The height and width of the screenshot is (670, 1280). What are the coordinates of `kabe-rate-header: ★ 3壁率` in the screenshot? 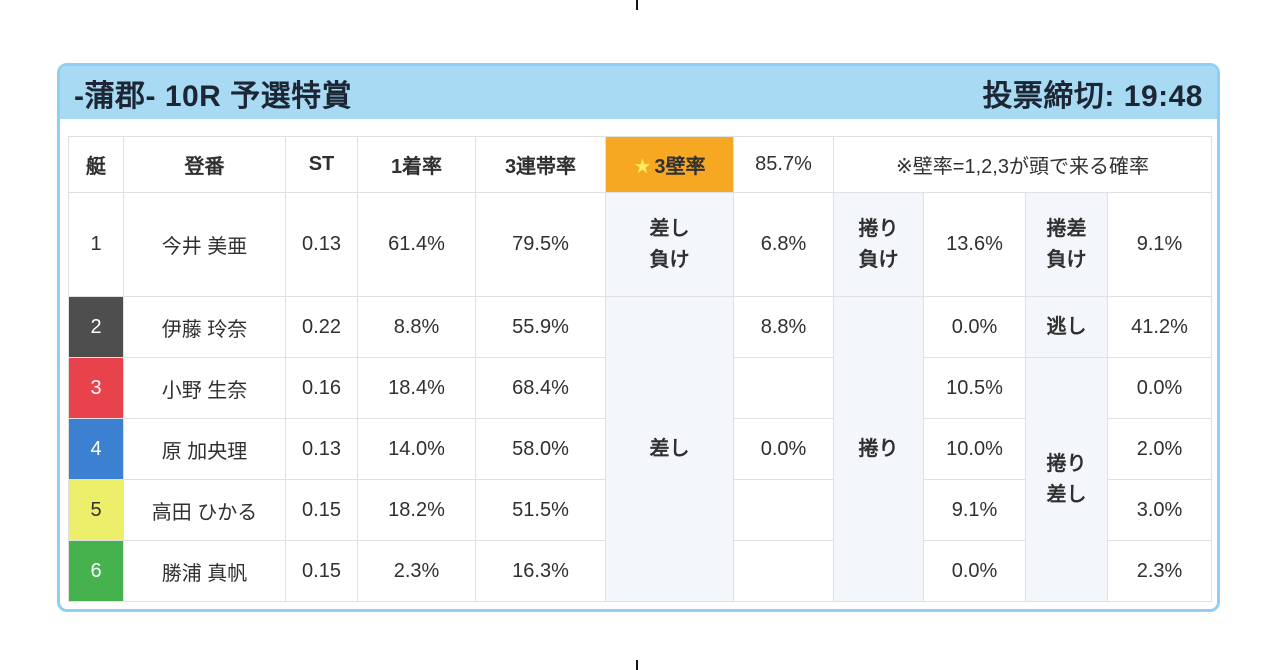 It's located at (669, 164).